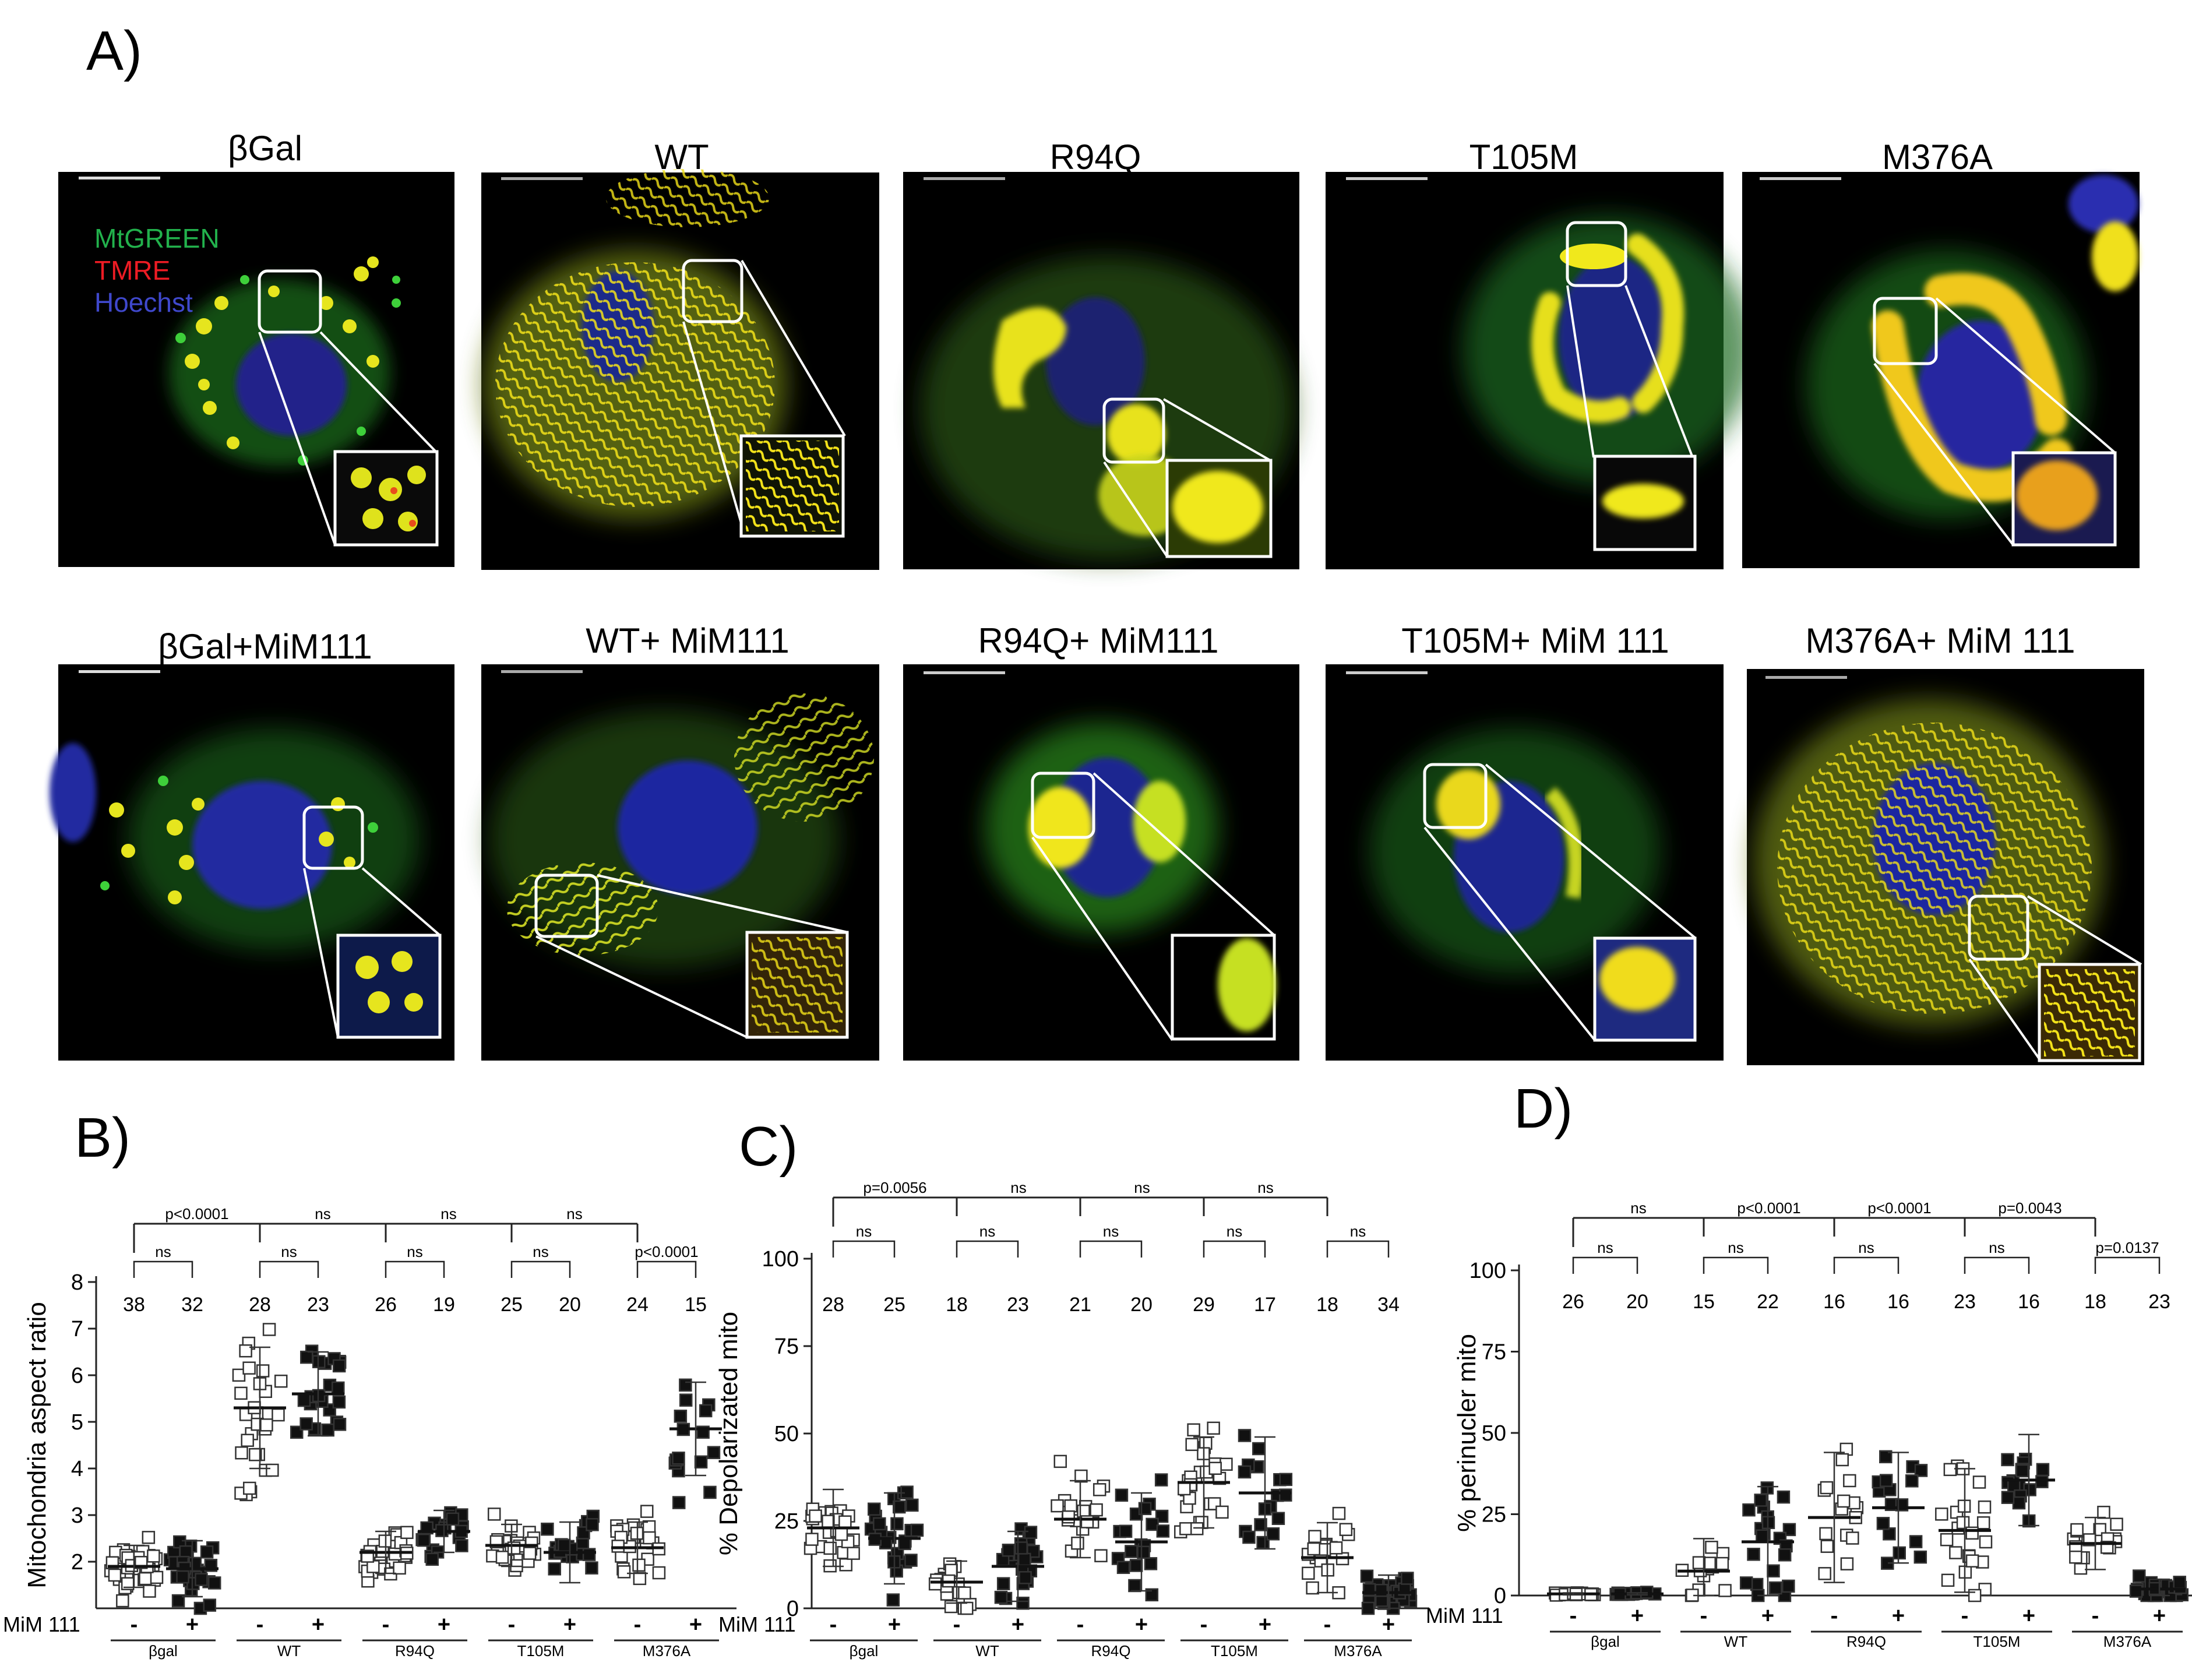 The height and width of the screenshot is (1680, 2192). I want to click on n-count-label: 22, so click(1768, 1302).